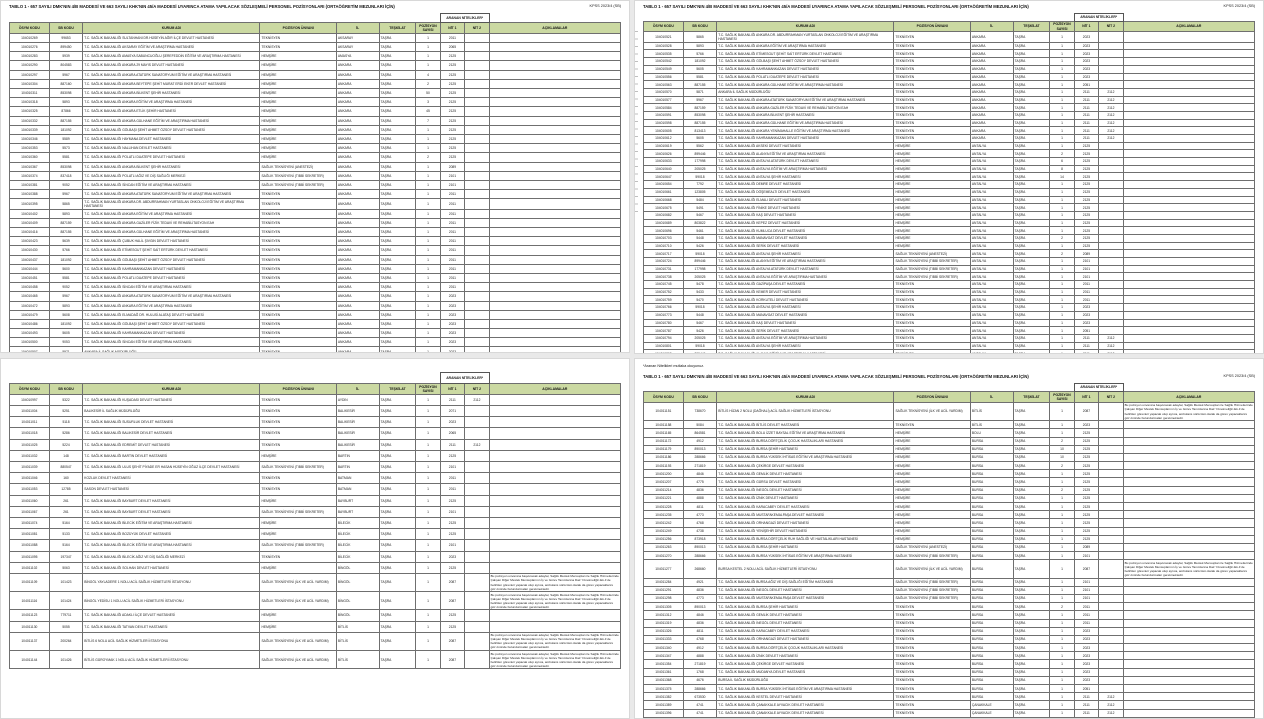 The image size is (1264, 719). What do you see at coordinates (452, 545) in the screenshot?
I see `table-cell: 2101` at bounding box center [452, 545].